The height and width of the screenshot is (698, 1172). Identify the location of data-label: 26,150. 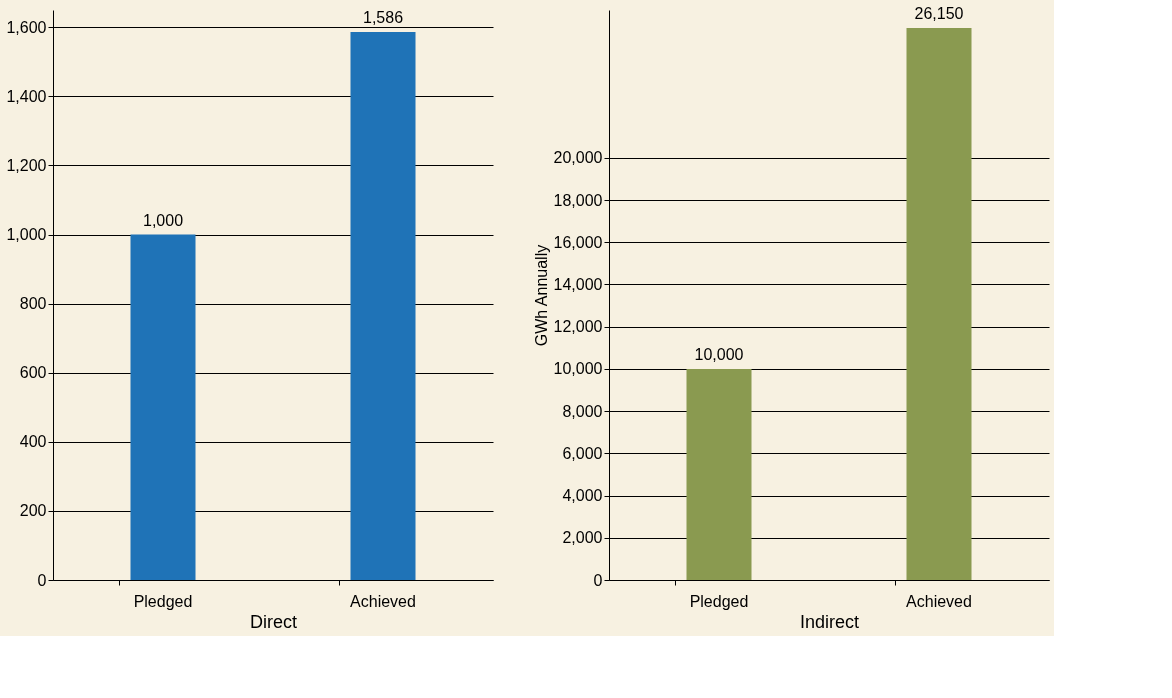
(939, 13).